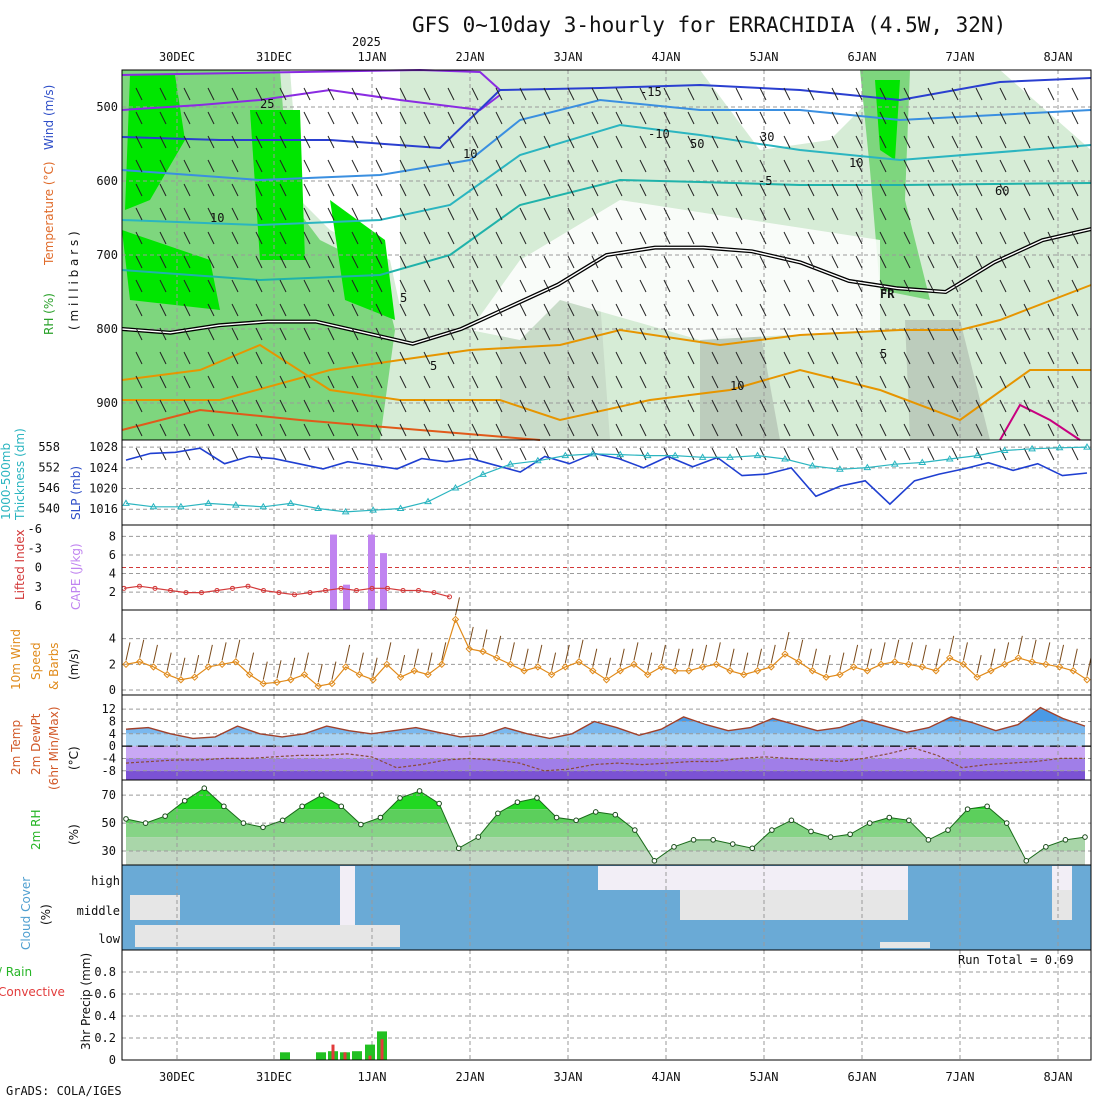 The image size is (1100, 1100). I want to click on precip-tick-label: 0.6, so click(105, 994).